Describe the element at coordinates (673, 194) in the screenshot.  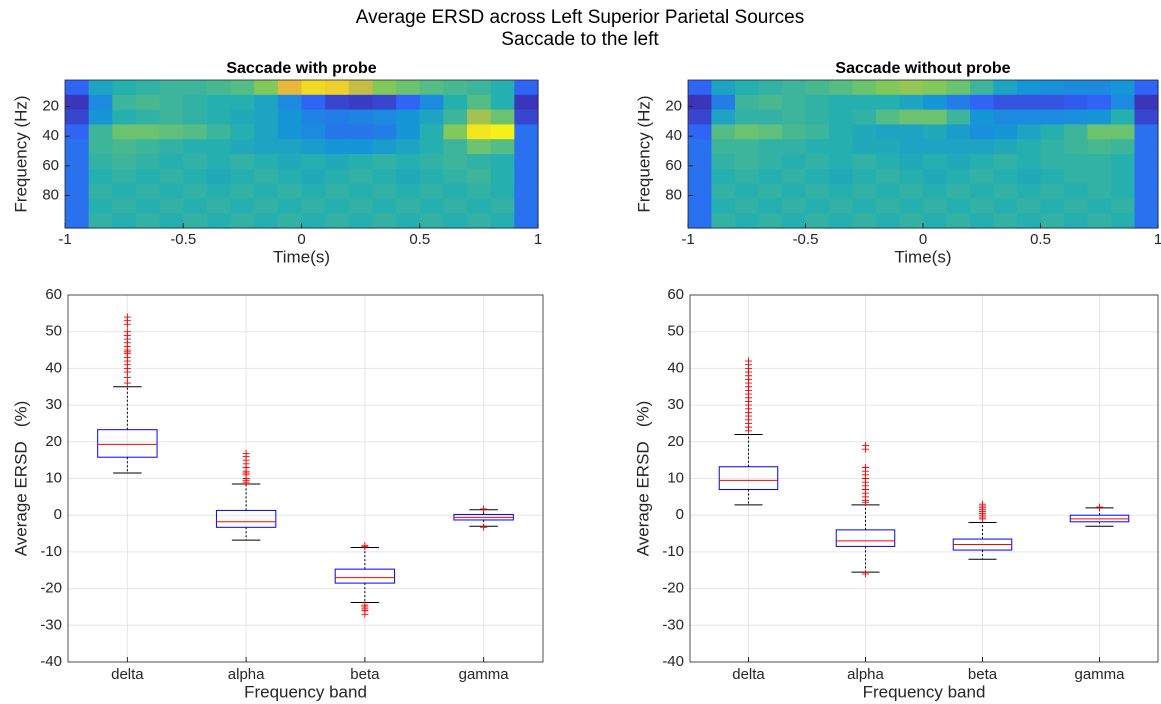
I see `y-tick-label: 80` at that location.